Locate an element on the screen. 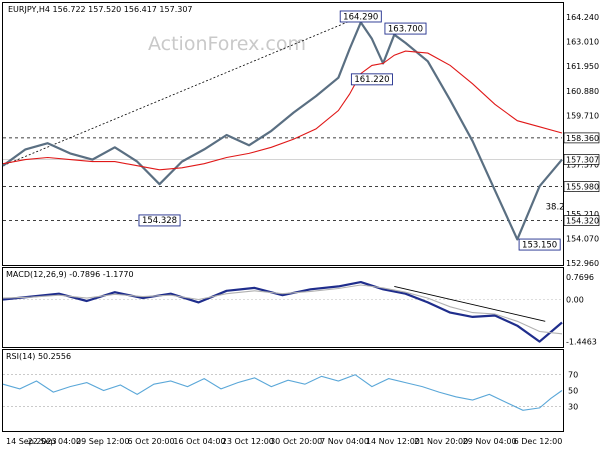 This screenshot has height=450, width=600. watermark: ActionForex.com is located at coordinates (227, 44).